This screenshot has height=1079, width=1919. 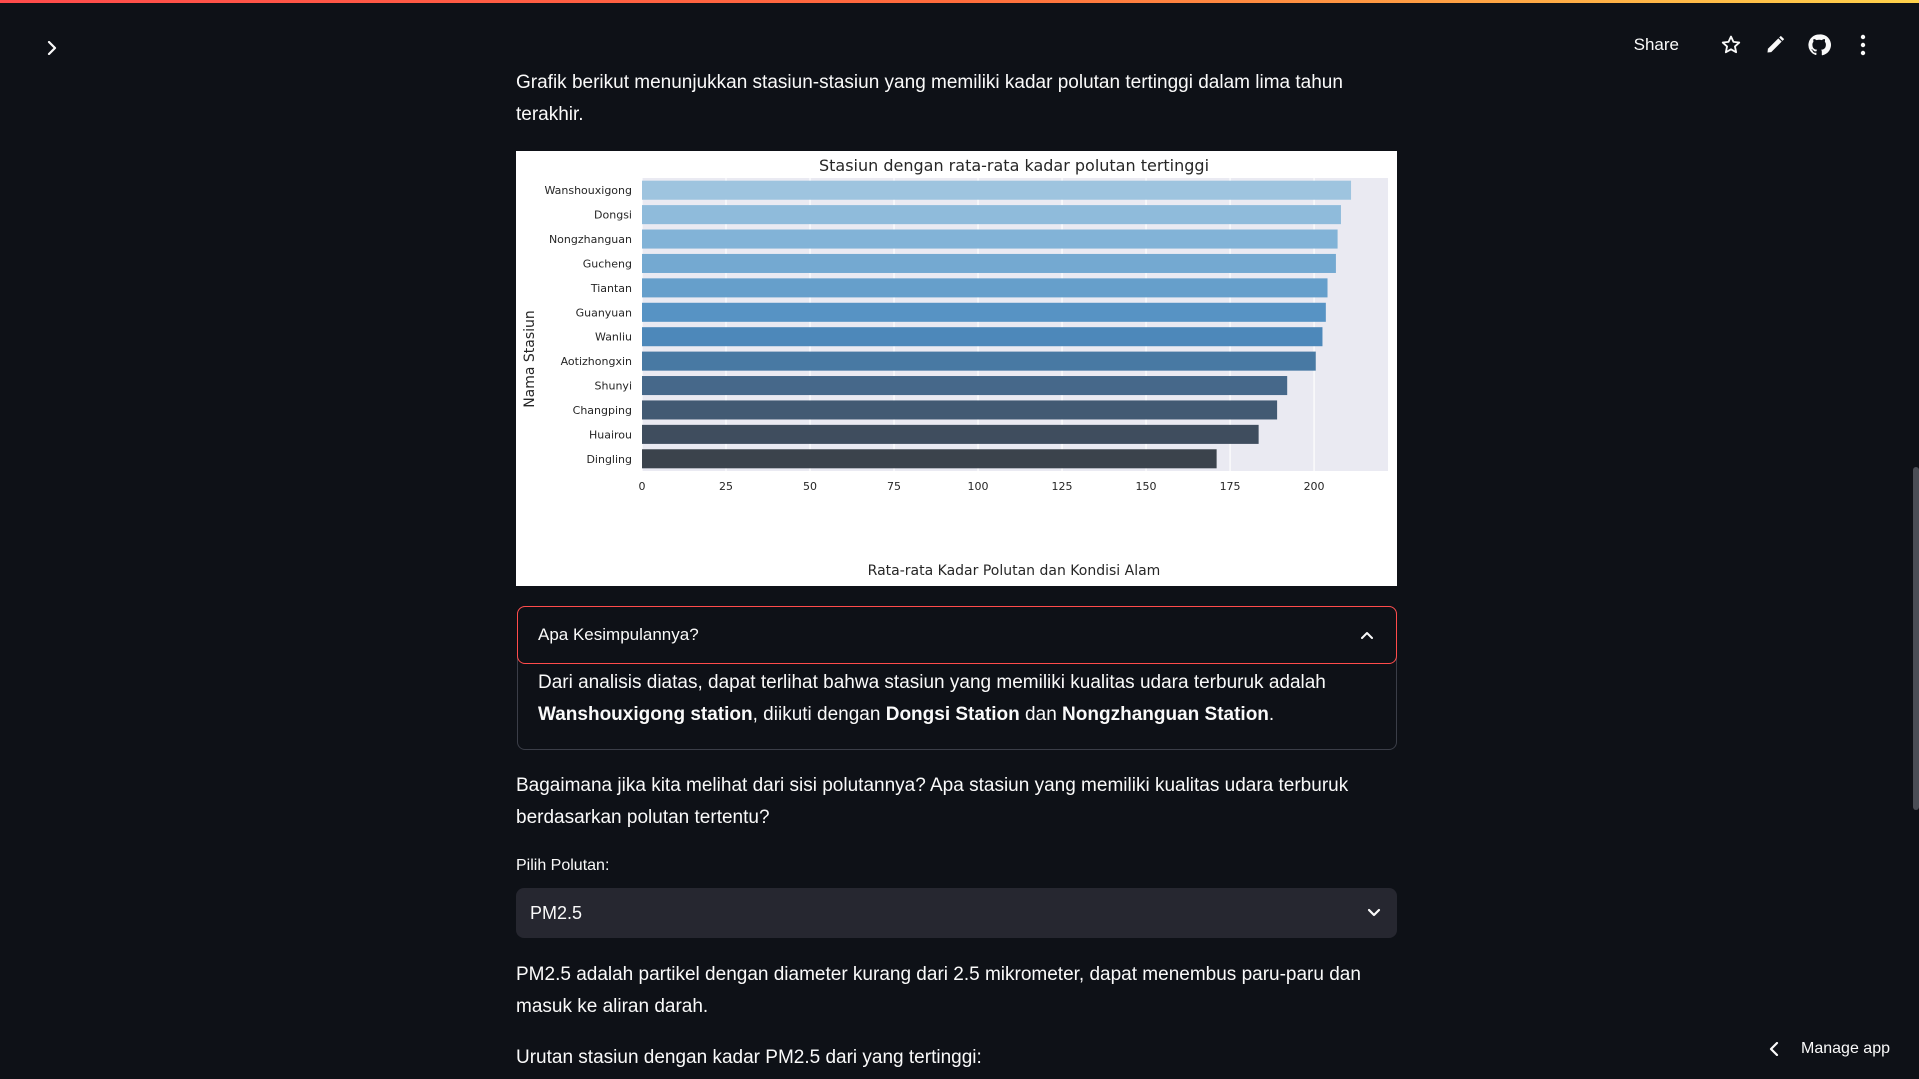 What do you see at coordinates (618, 634) in the screenshot?
I see `expander-title: Apa Kesimpulannya?` at bounding box center [618, 634].